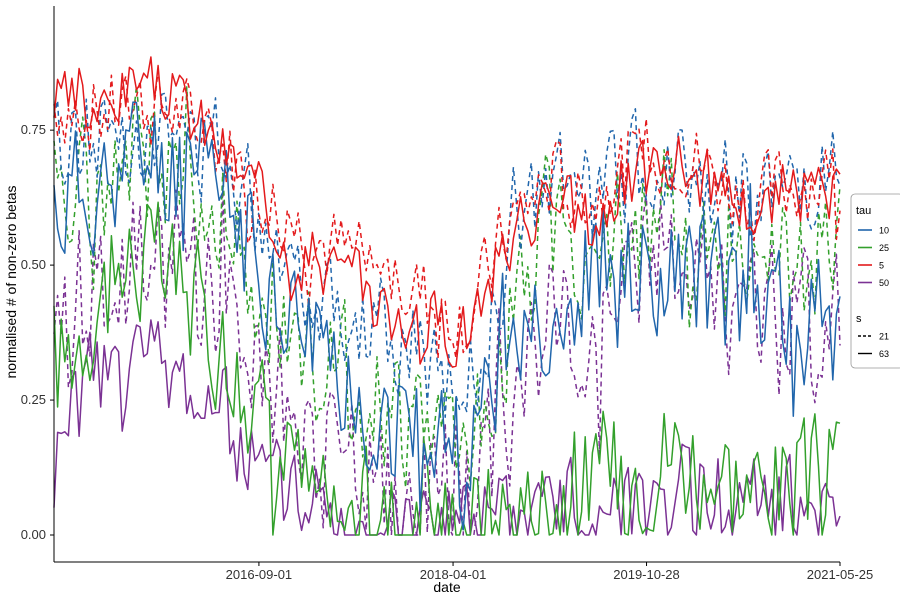  What do you see at coordinates (33, 129) in the screenshot?
I see `y-tick-label: 0.75` at bounding box center [33, 129].